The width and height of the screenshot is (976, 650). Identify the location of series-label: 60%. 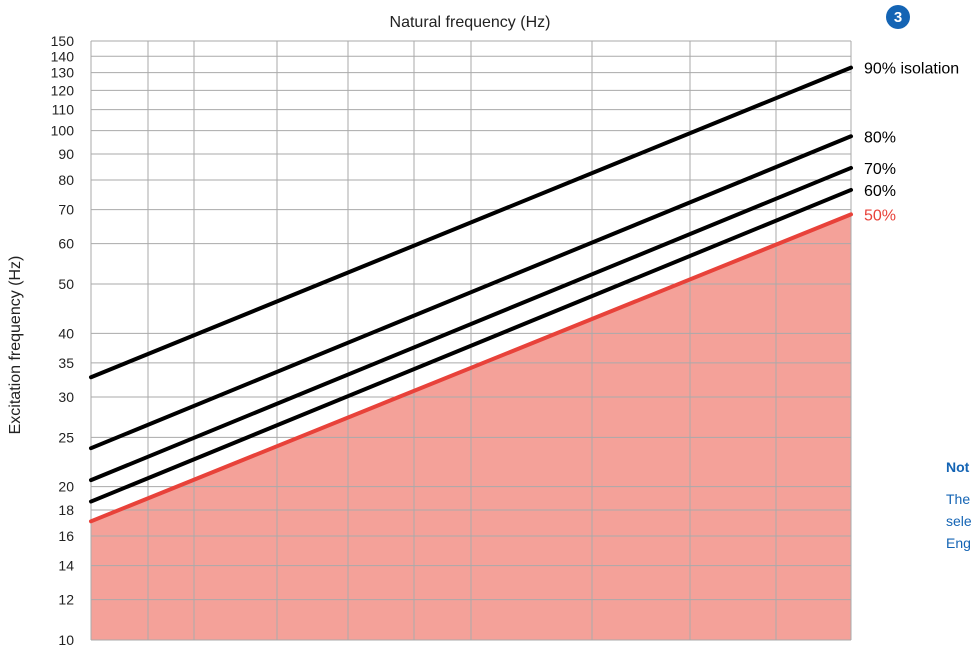
(880, 191).